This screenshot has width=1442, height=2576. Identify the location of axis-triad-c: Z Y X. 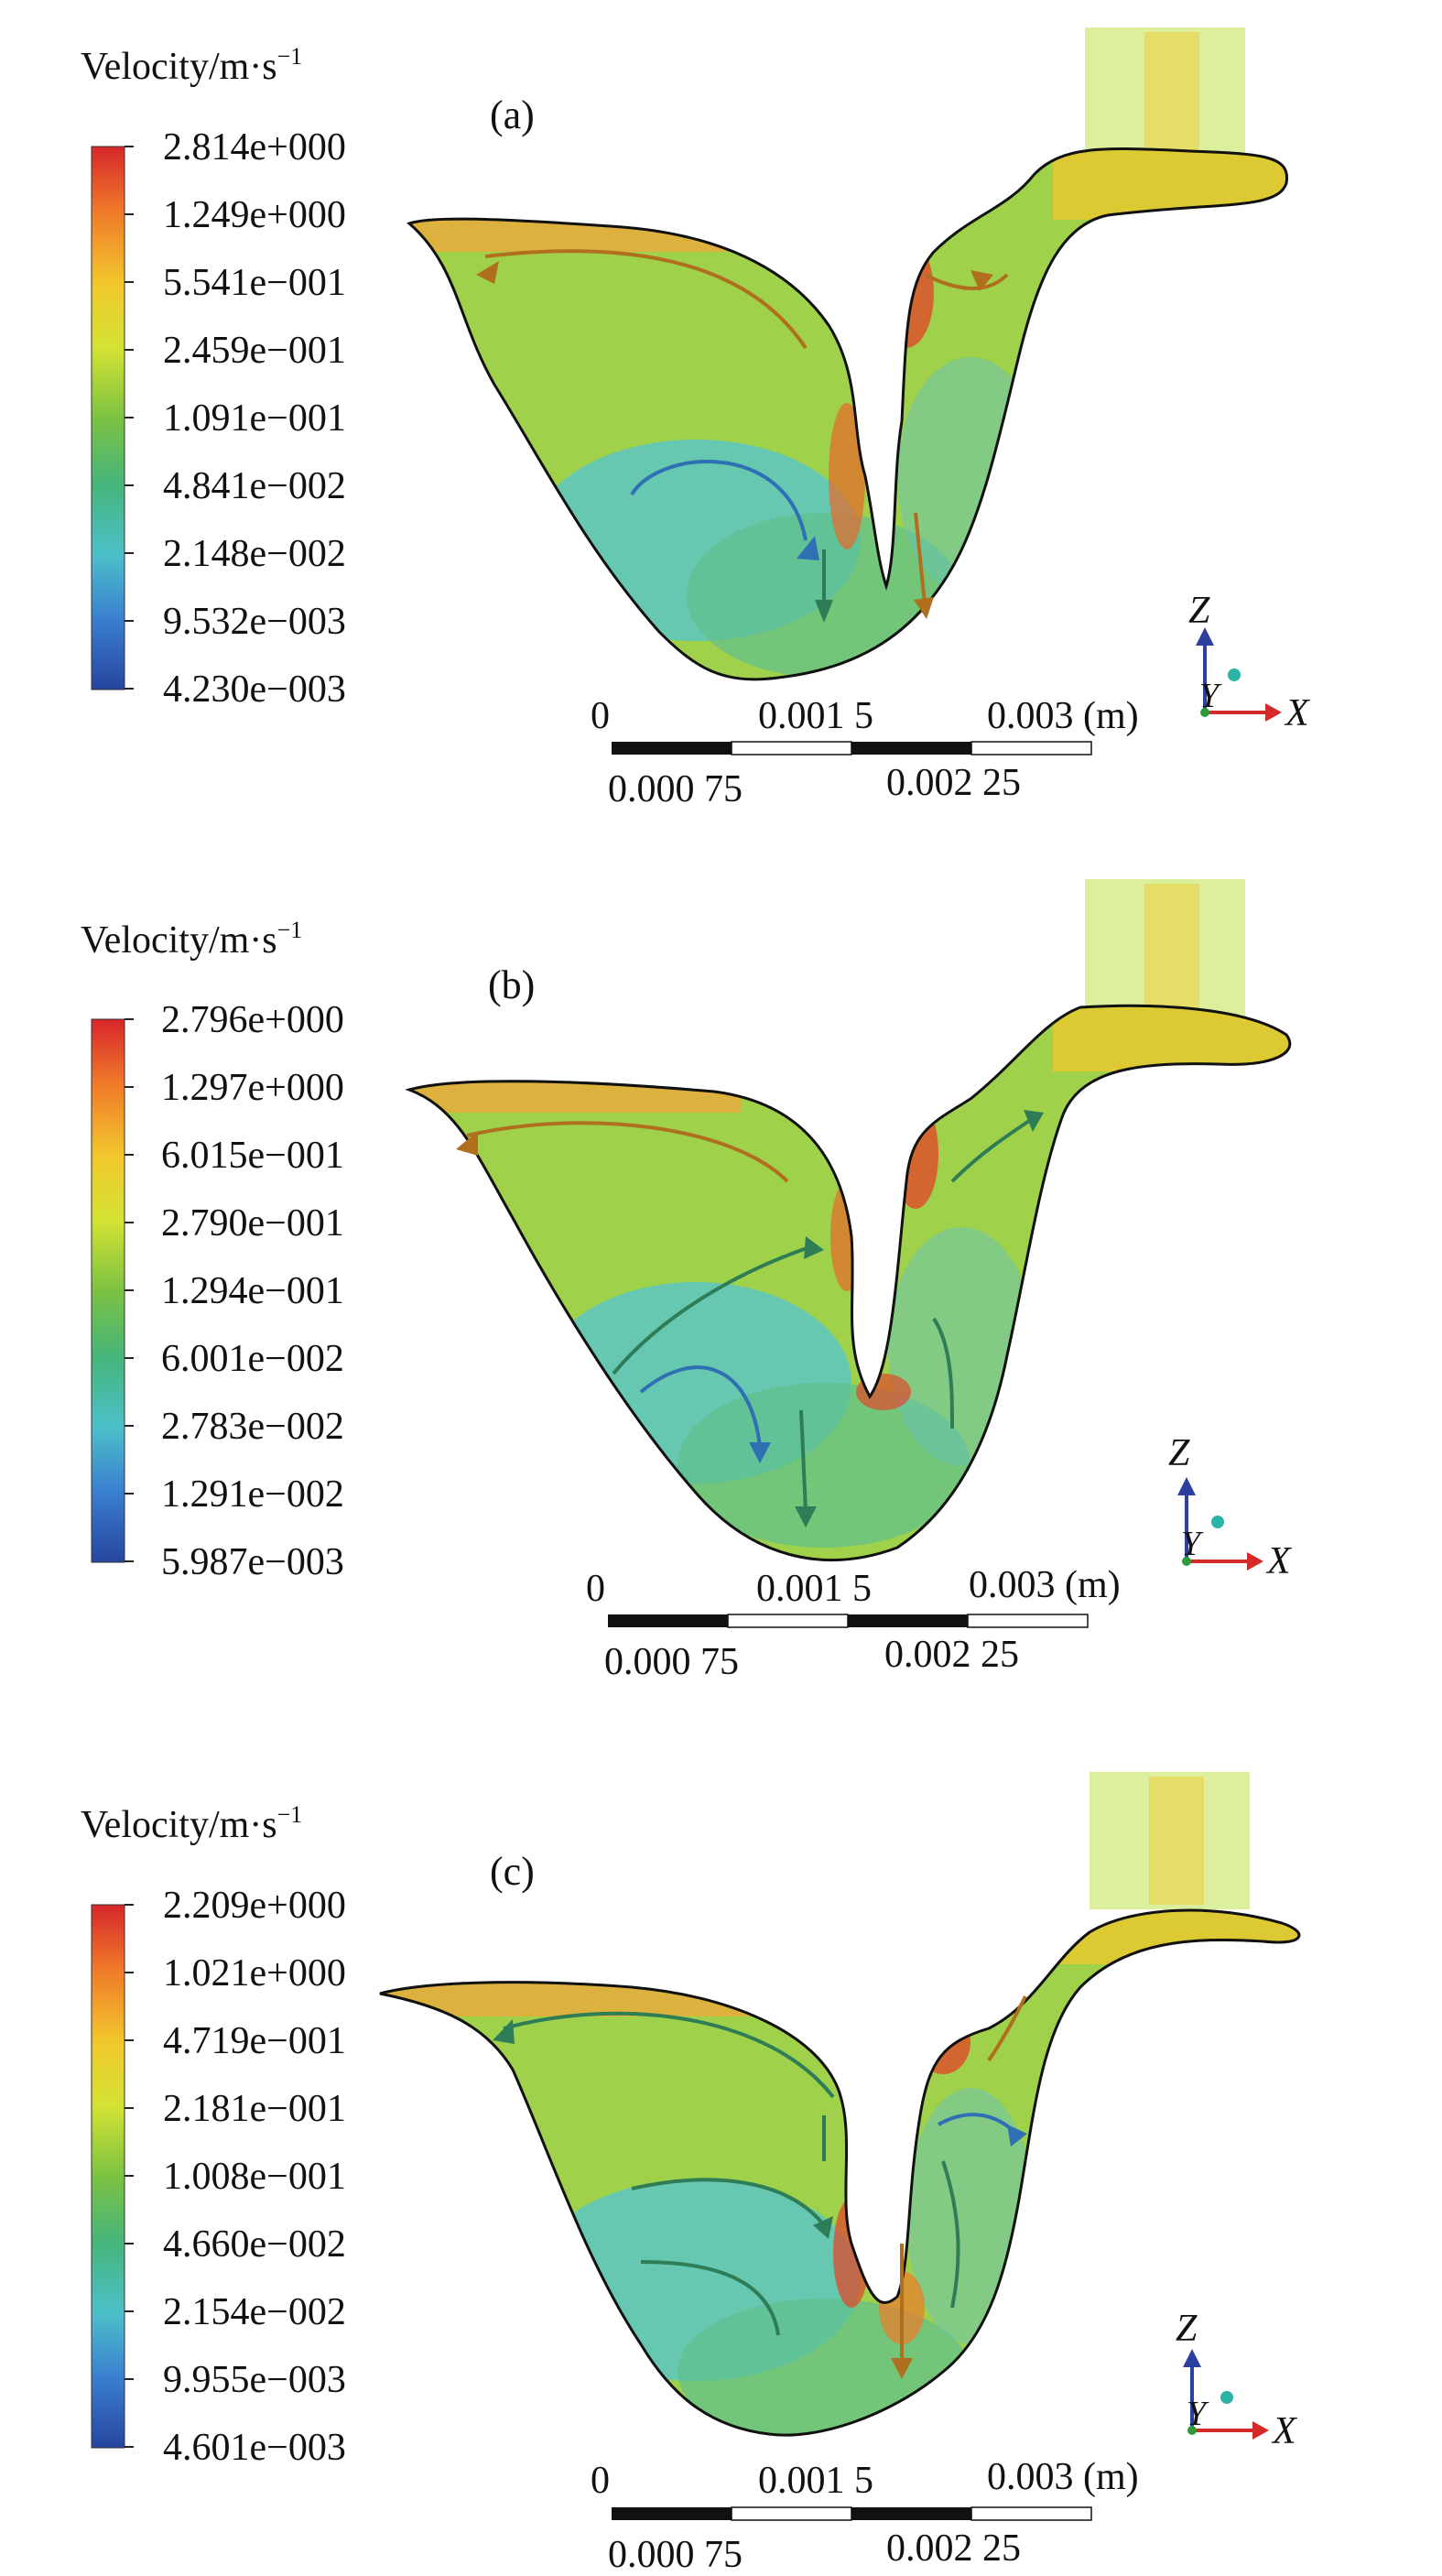
(1237, 2380).